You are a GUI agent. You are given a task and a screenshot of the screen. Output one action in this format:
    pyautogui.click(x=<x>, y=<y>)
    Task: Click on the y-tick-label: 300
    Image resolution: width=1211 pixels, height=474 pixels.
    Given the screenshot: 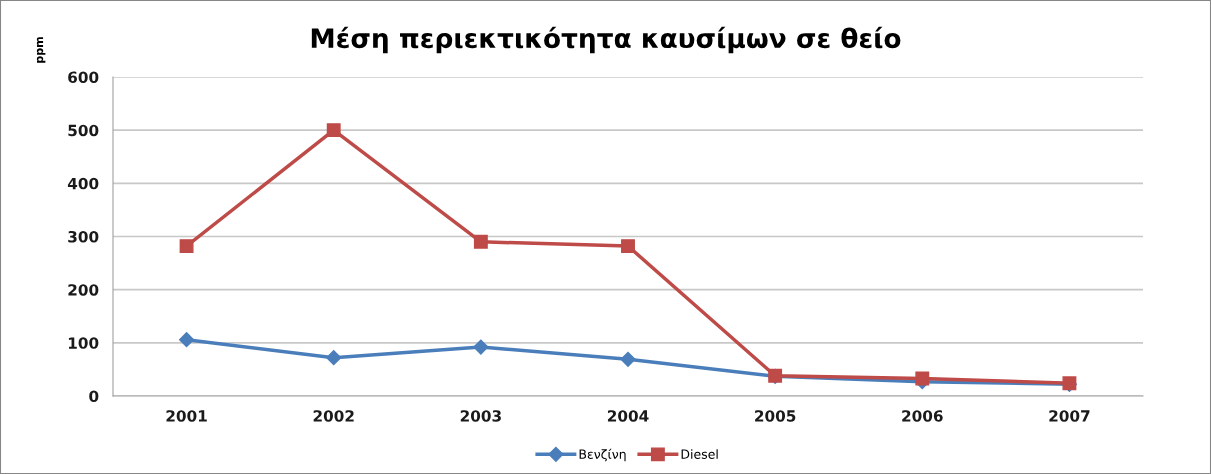 What is the action you would take?
    pyautogui.click(x=83, y=236)
    